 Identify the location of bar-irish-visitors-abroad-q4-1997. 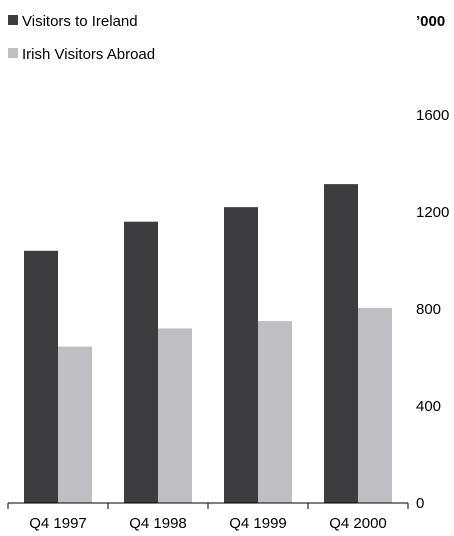
(75, 424).